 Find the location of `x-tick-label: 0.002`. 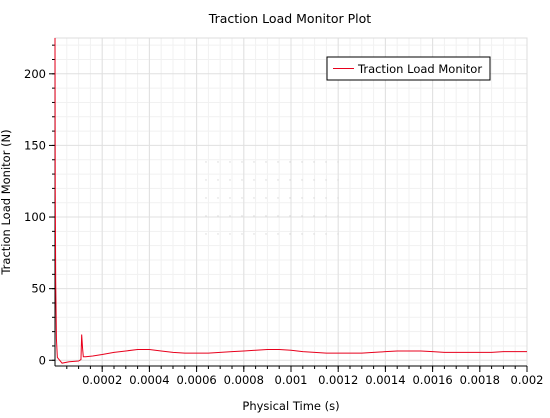

x-tick-label: 0.002 is located at coordinates (527, 380).